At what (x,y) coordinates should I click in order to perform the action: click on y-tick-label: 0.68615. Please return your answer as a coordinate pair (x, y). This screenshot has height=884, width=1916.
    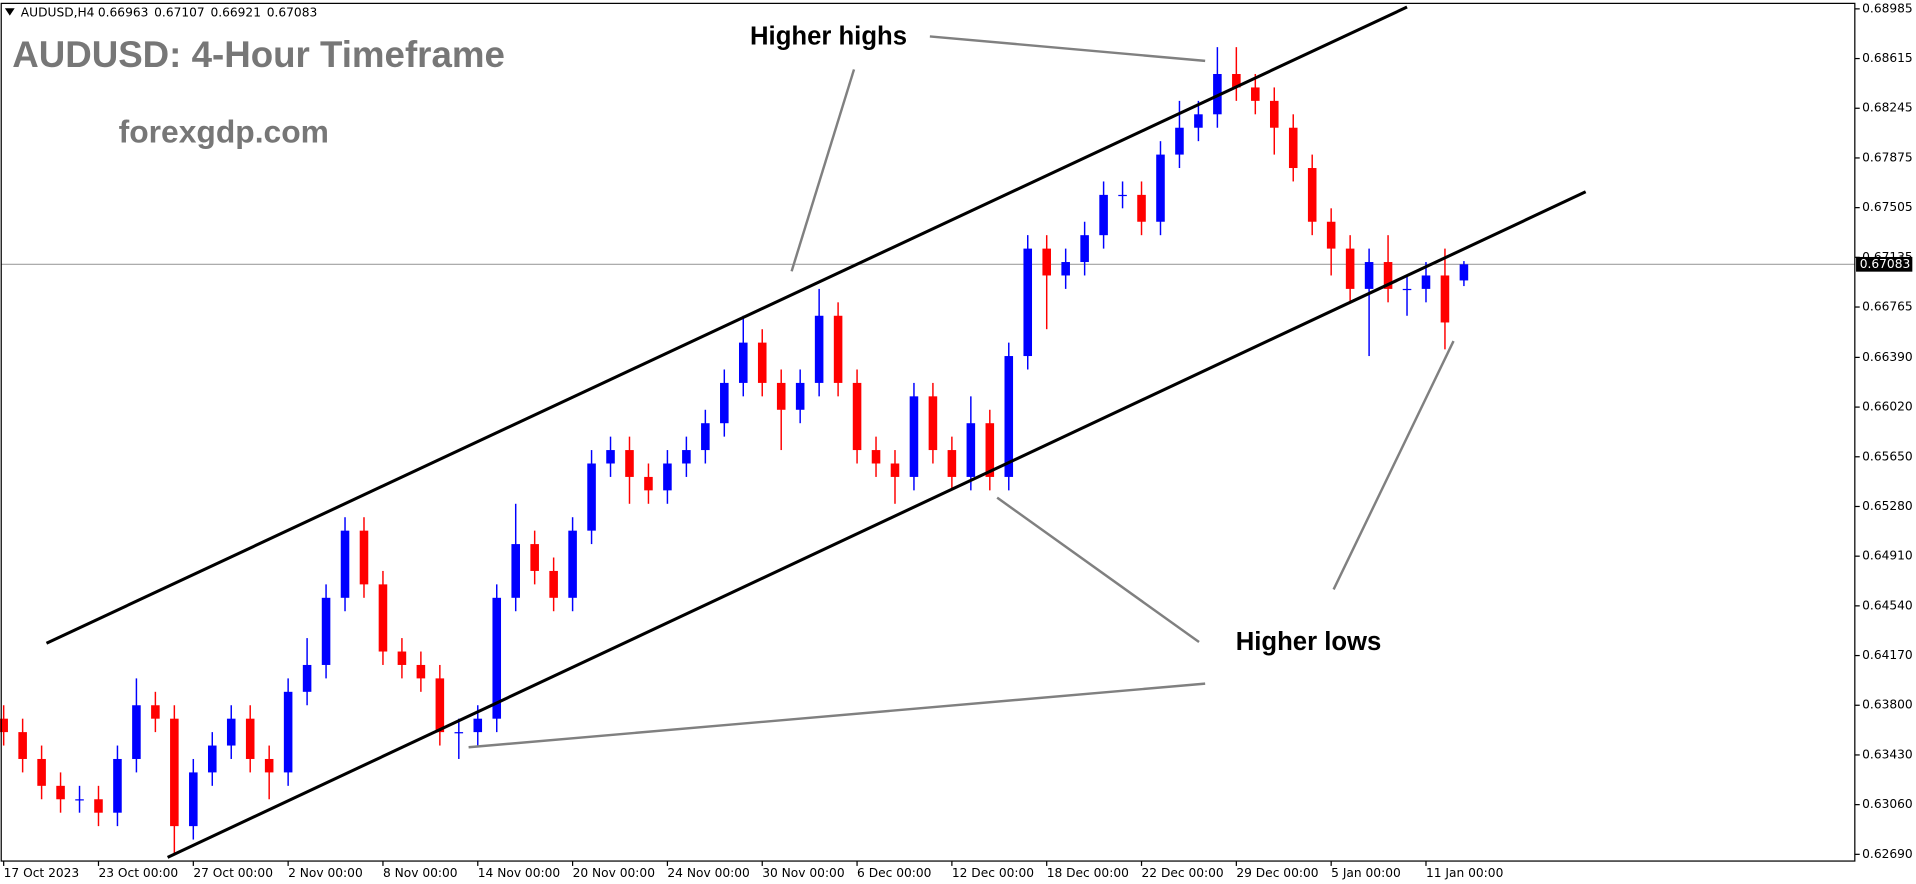
    Looking at the image, I should click on (1887, 58).